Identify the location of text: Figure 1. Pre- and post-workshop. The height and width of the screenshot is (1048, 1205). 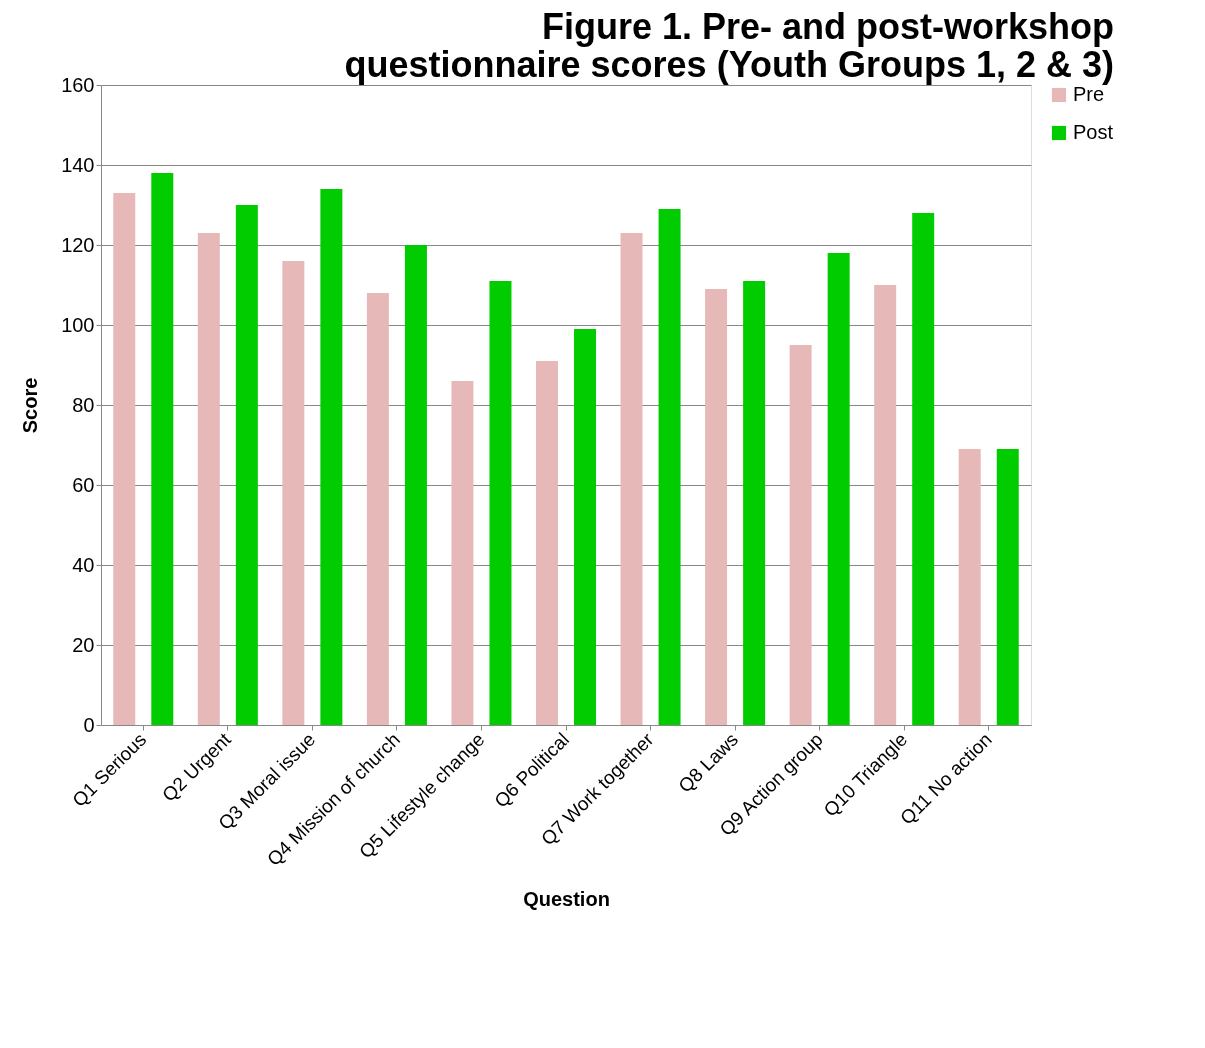
(827, 26).